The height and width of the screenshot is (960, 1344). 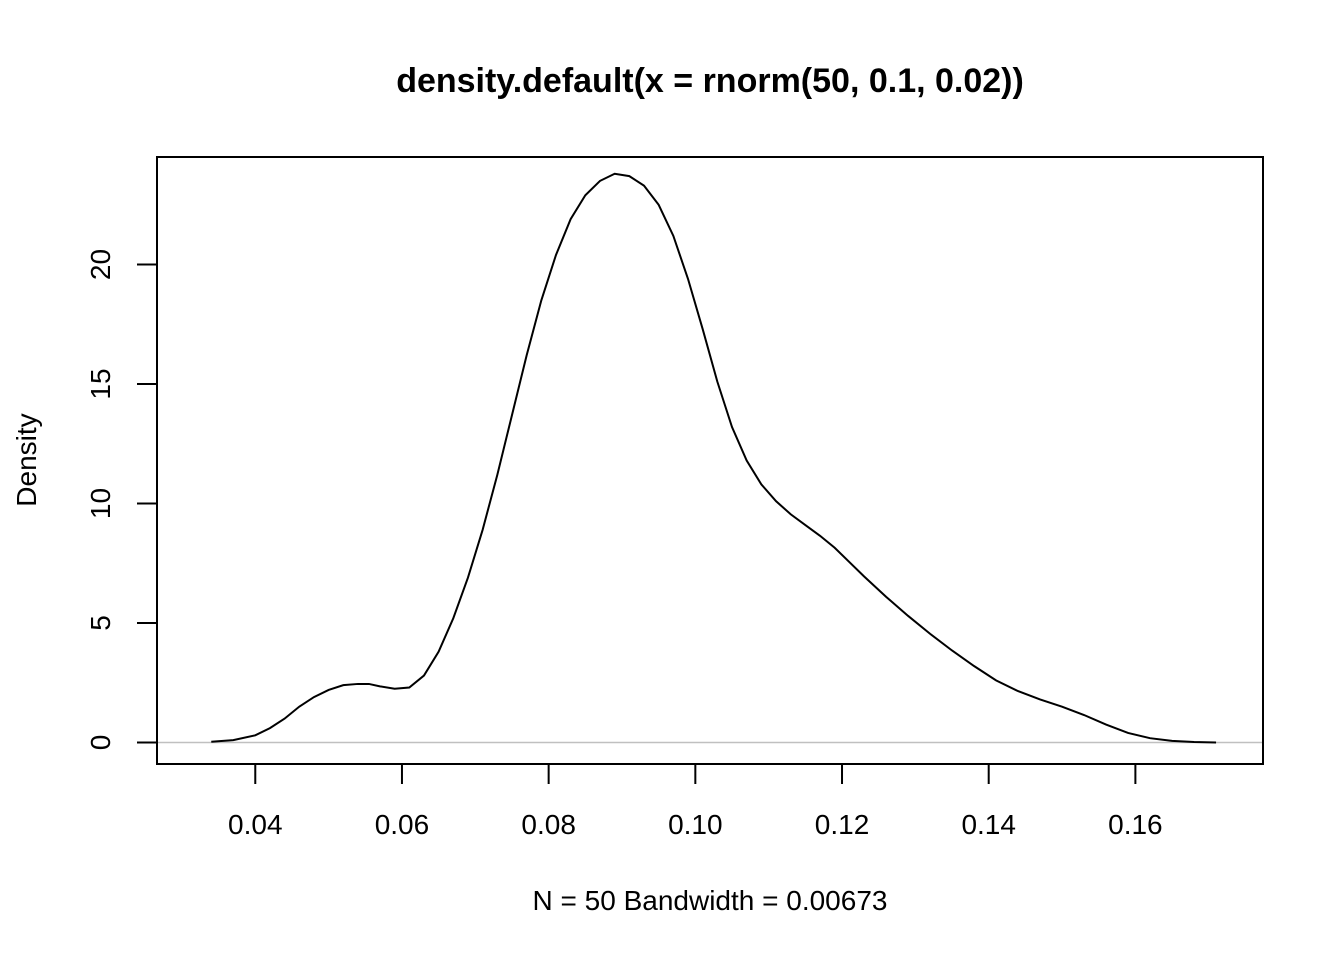 I want to click on x-tick-label: 0.04, so click(x=255, y=824).